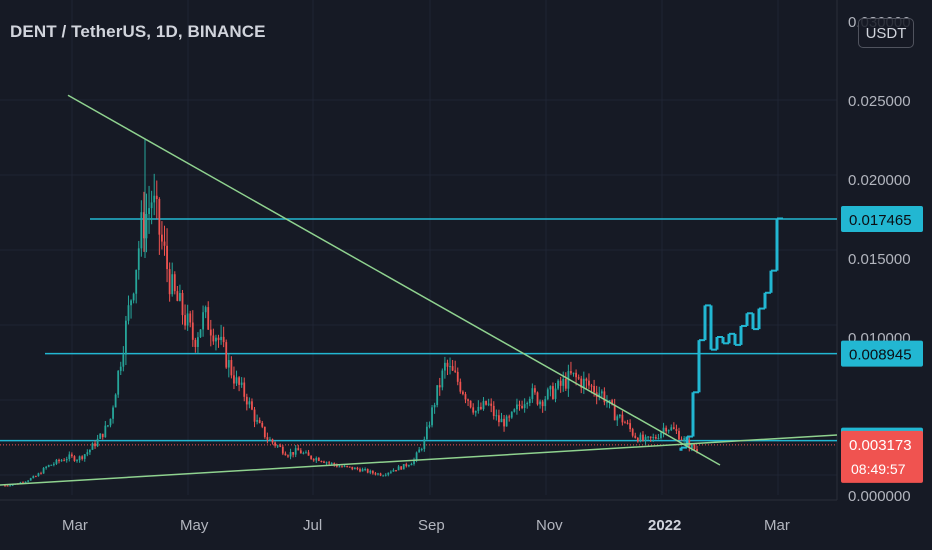  Describe the element at coordinates (880, 220) in the screenshot. I see `price-label-text: 0.017465` at that location.